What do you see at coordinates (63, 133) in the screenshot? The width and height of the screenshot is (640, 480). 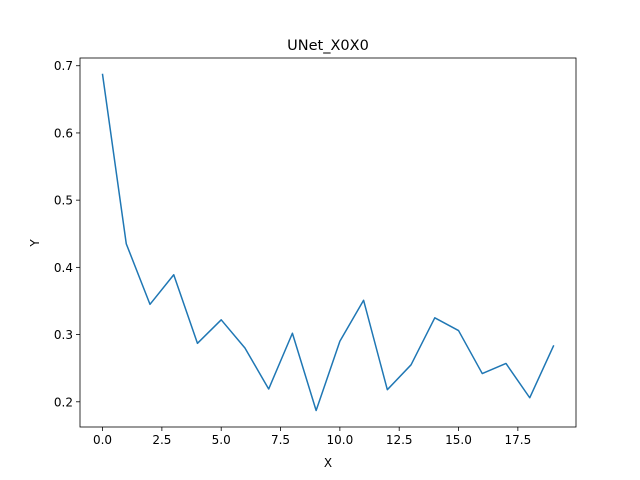 I see `y-tick-label: 0.6` at bounding box center [63, 133].